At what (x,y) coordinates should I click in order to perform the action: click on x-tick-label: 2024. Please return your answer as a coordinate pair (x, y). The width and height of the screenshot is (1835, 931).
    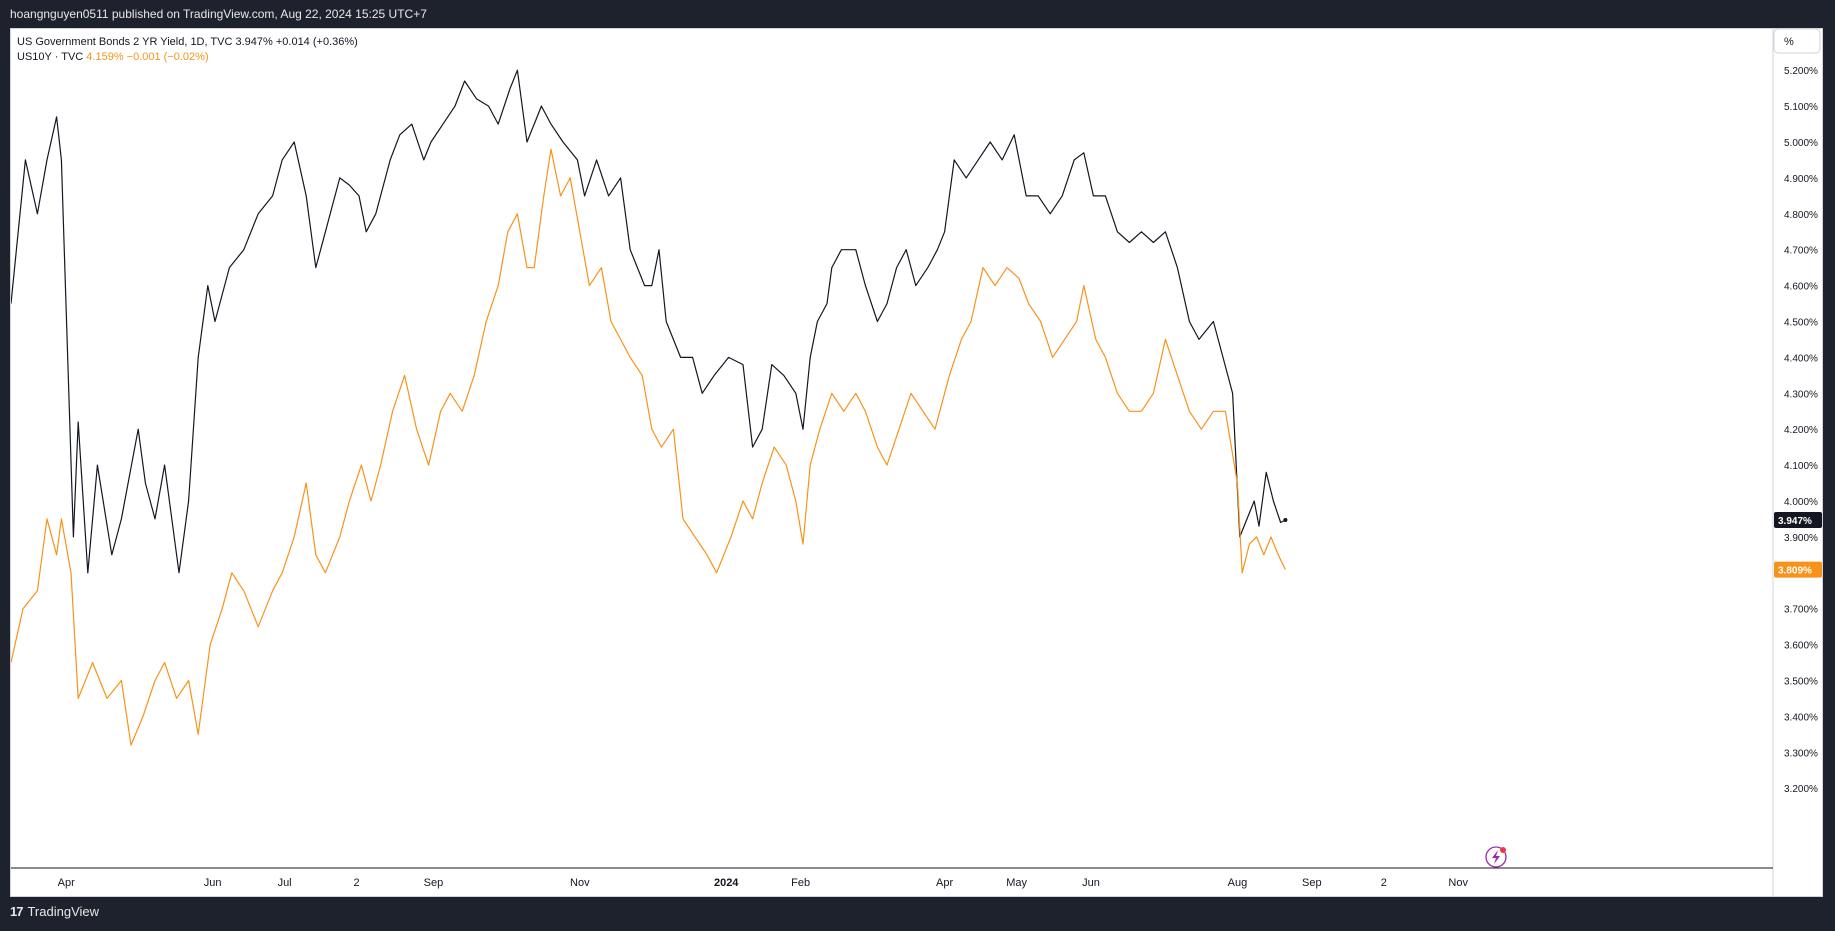
    Looking at the image, I should click on (726, 883).